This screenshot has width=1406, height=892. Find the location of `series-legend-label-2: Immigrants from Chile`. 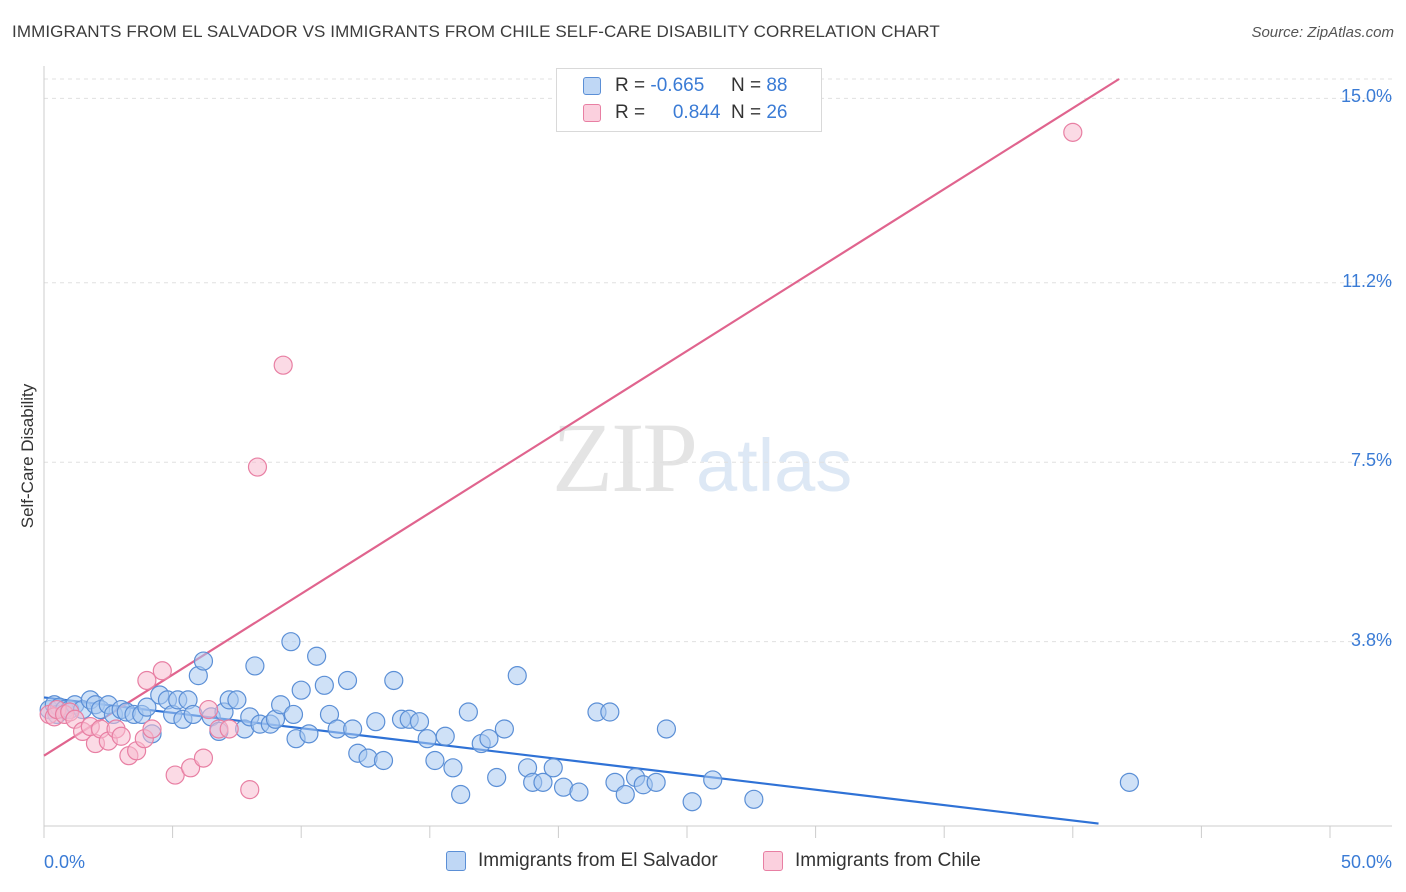

series-legend-label-2: Immigrants from Chile is located at coordinates (888, 860).